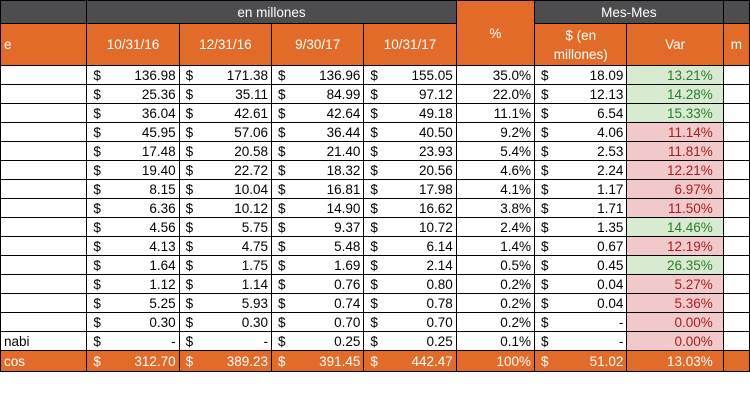 Image resolution: width=750 pixels, height=400 pixels. Describe the element at coordinates (142, 170) in the screenshot. I see `value-v1: 19.40` at that location.